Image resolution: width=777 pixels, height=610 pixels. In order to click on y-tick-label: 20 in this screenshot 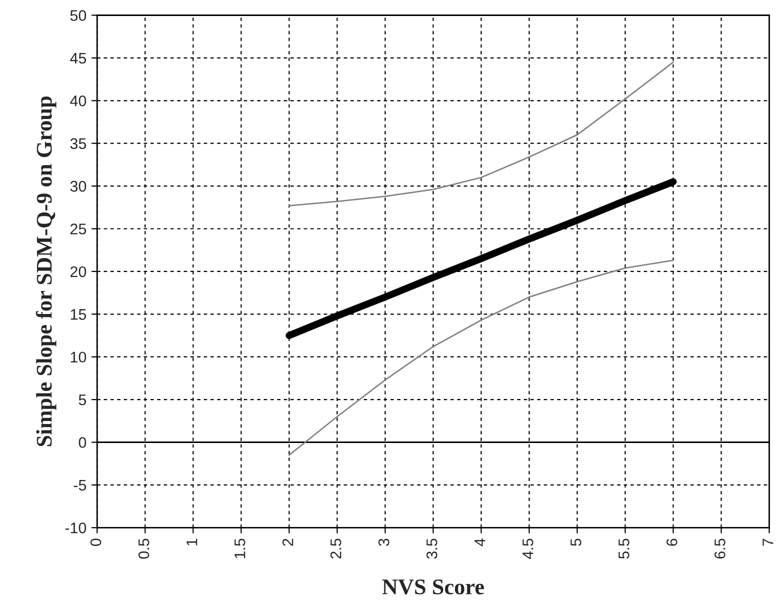, I will do `click(78, 272)`.